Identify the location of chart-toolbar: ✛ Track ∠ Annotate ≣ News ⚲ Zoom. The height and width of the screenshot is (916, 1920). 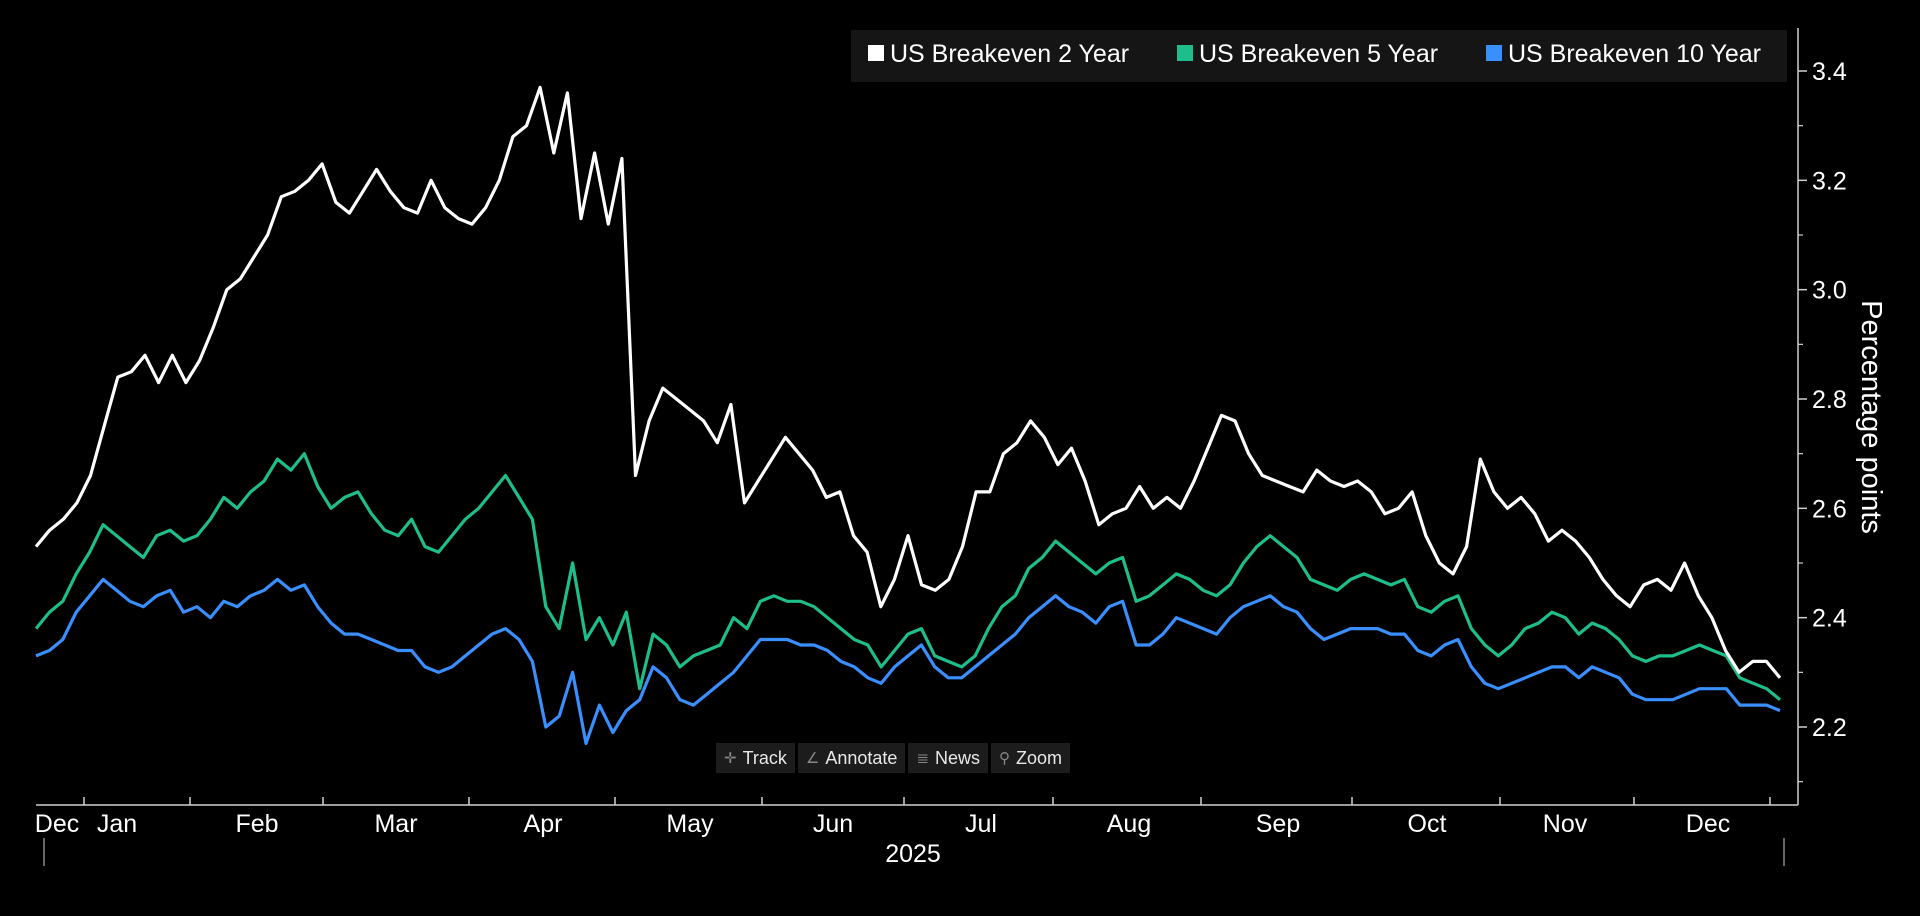
(893, 758).